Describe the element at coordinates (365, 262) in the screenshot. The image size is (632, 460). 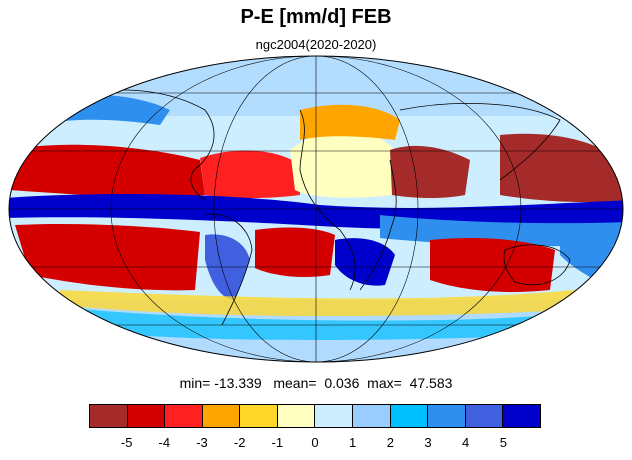
I see `southern-africa-wet` at that location.